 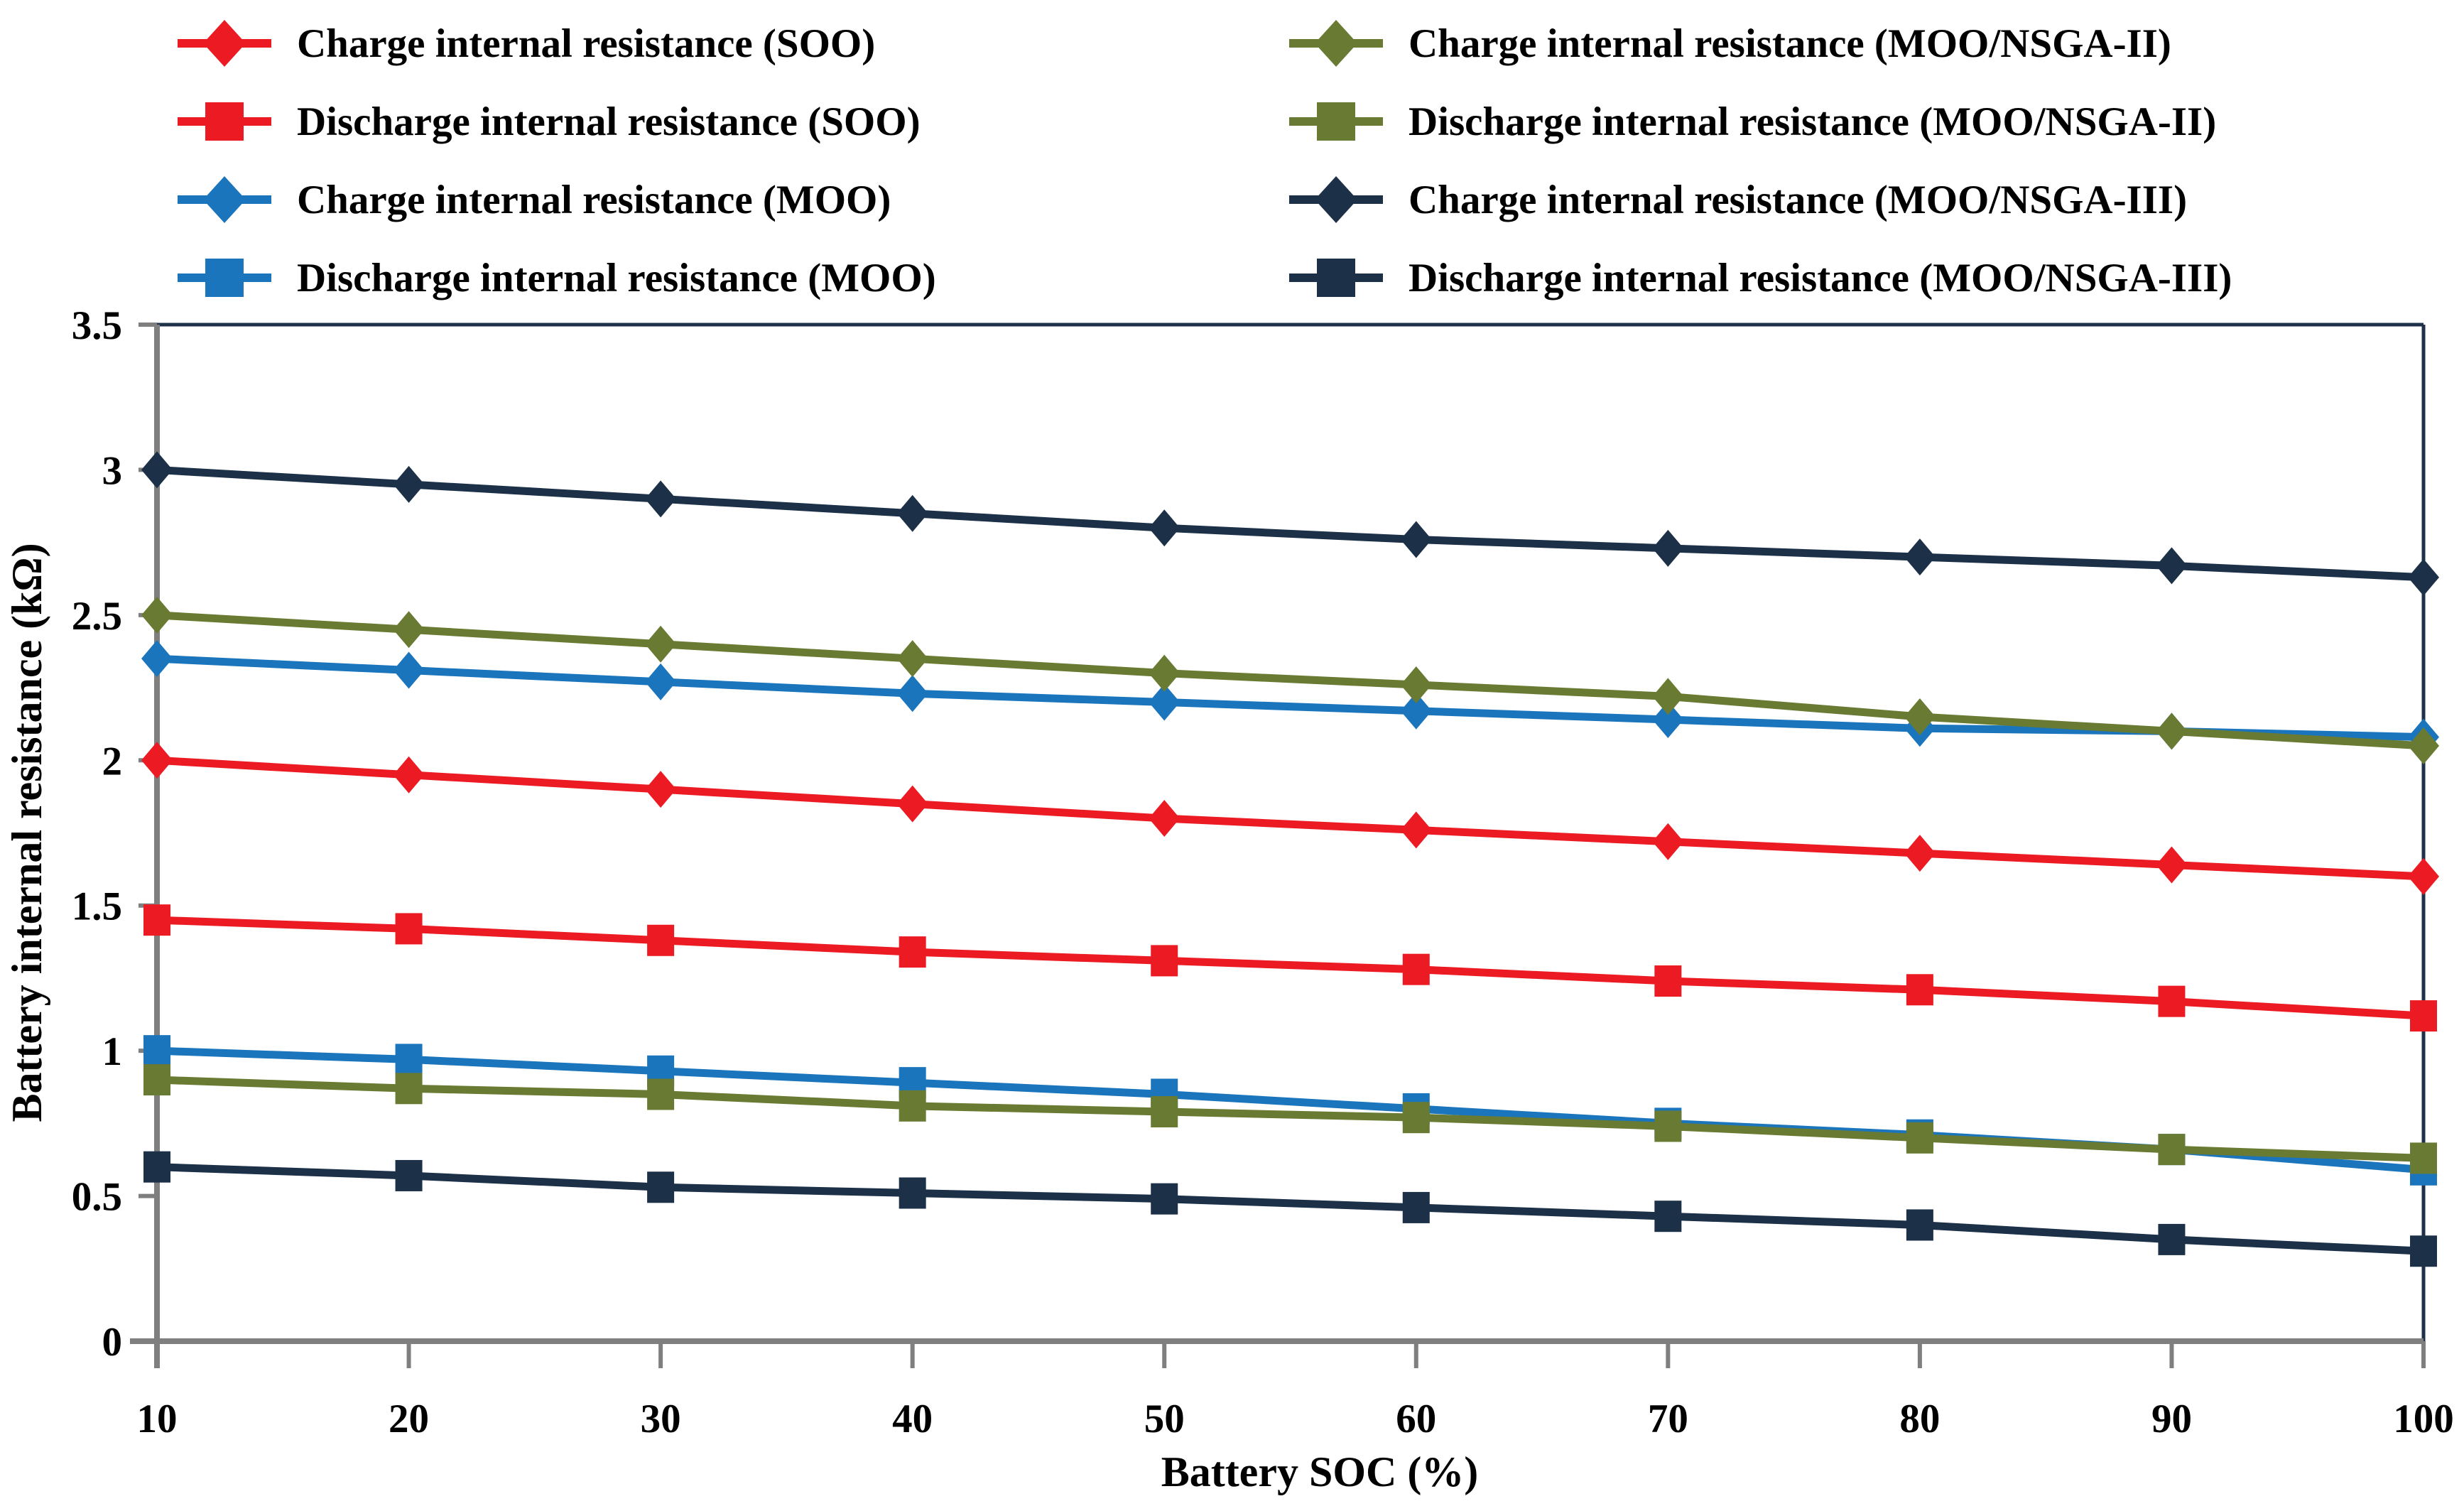 I want to click on y-tick-label: 3.5, so click(x=97, y=325).